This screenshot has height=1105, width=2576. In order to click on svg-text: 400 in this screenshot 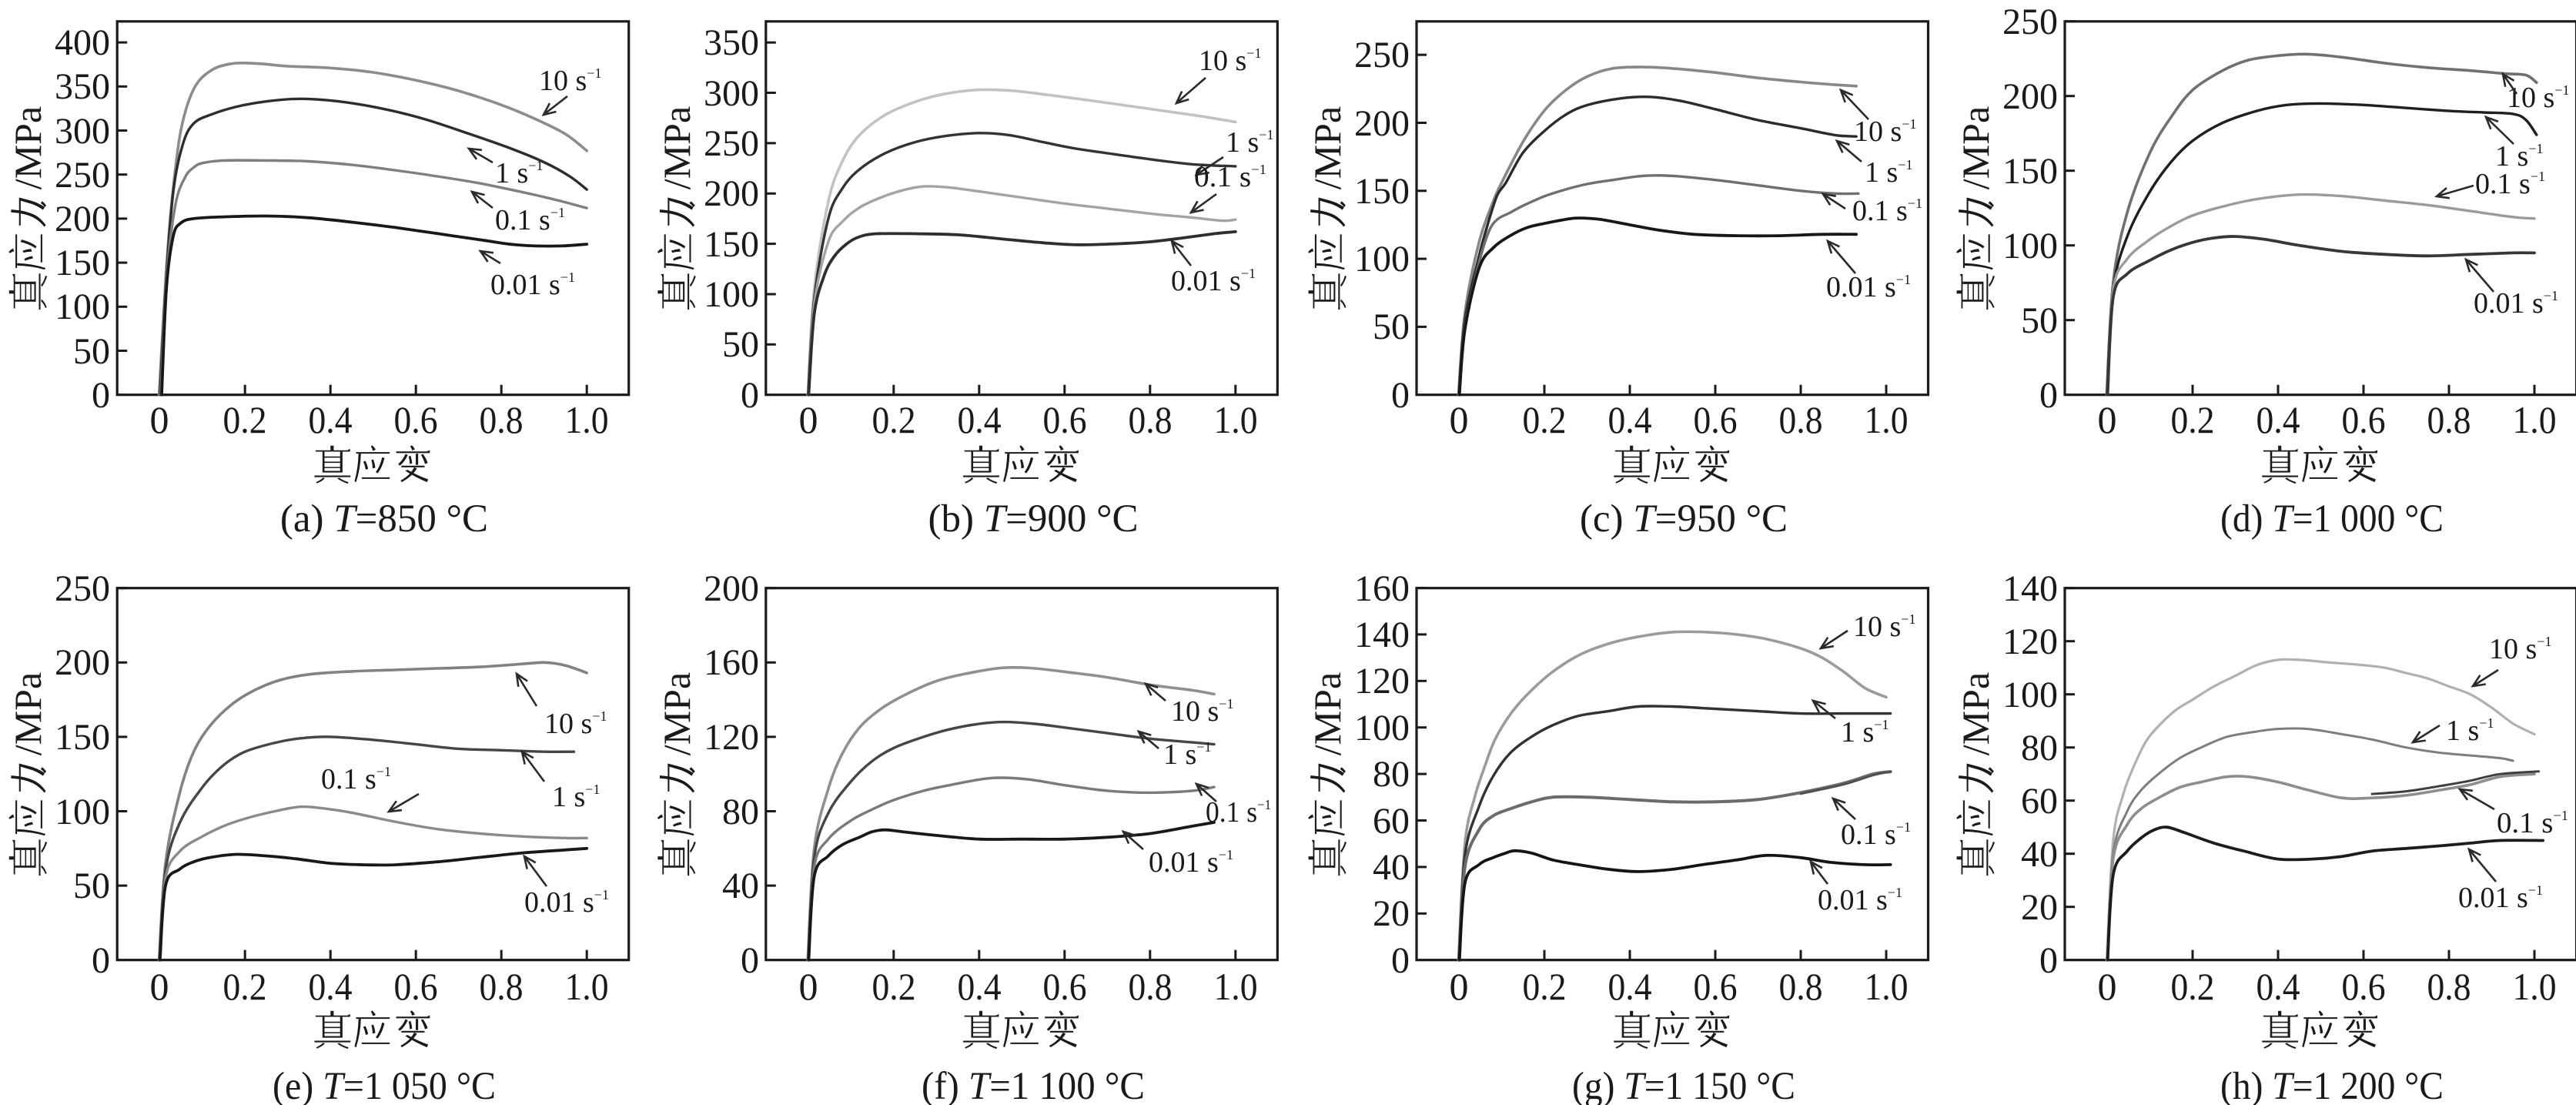, I will do `click(83, 42)`.